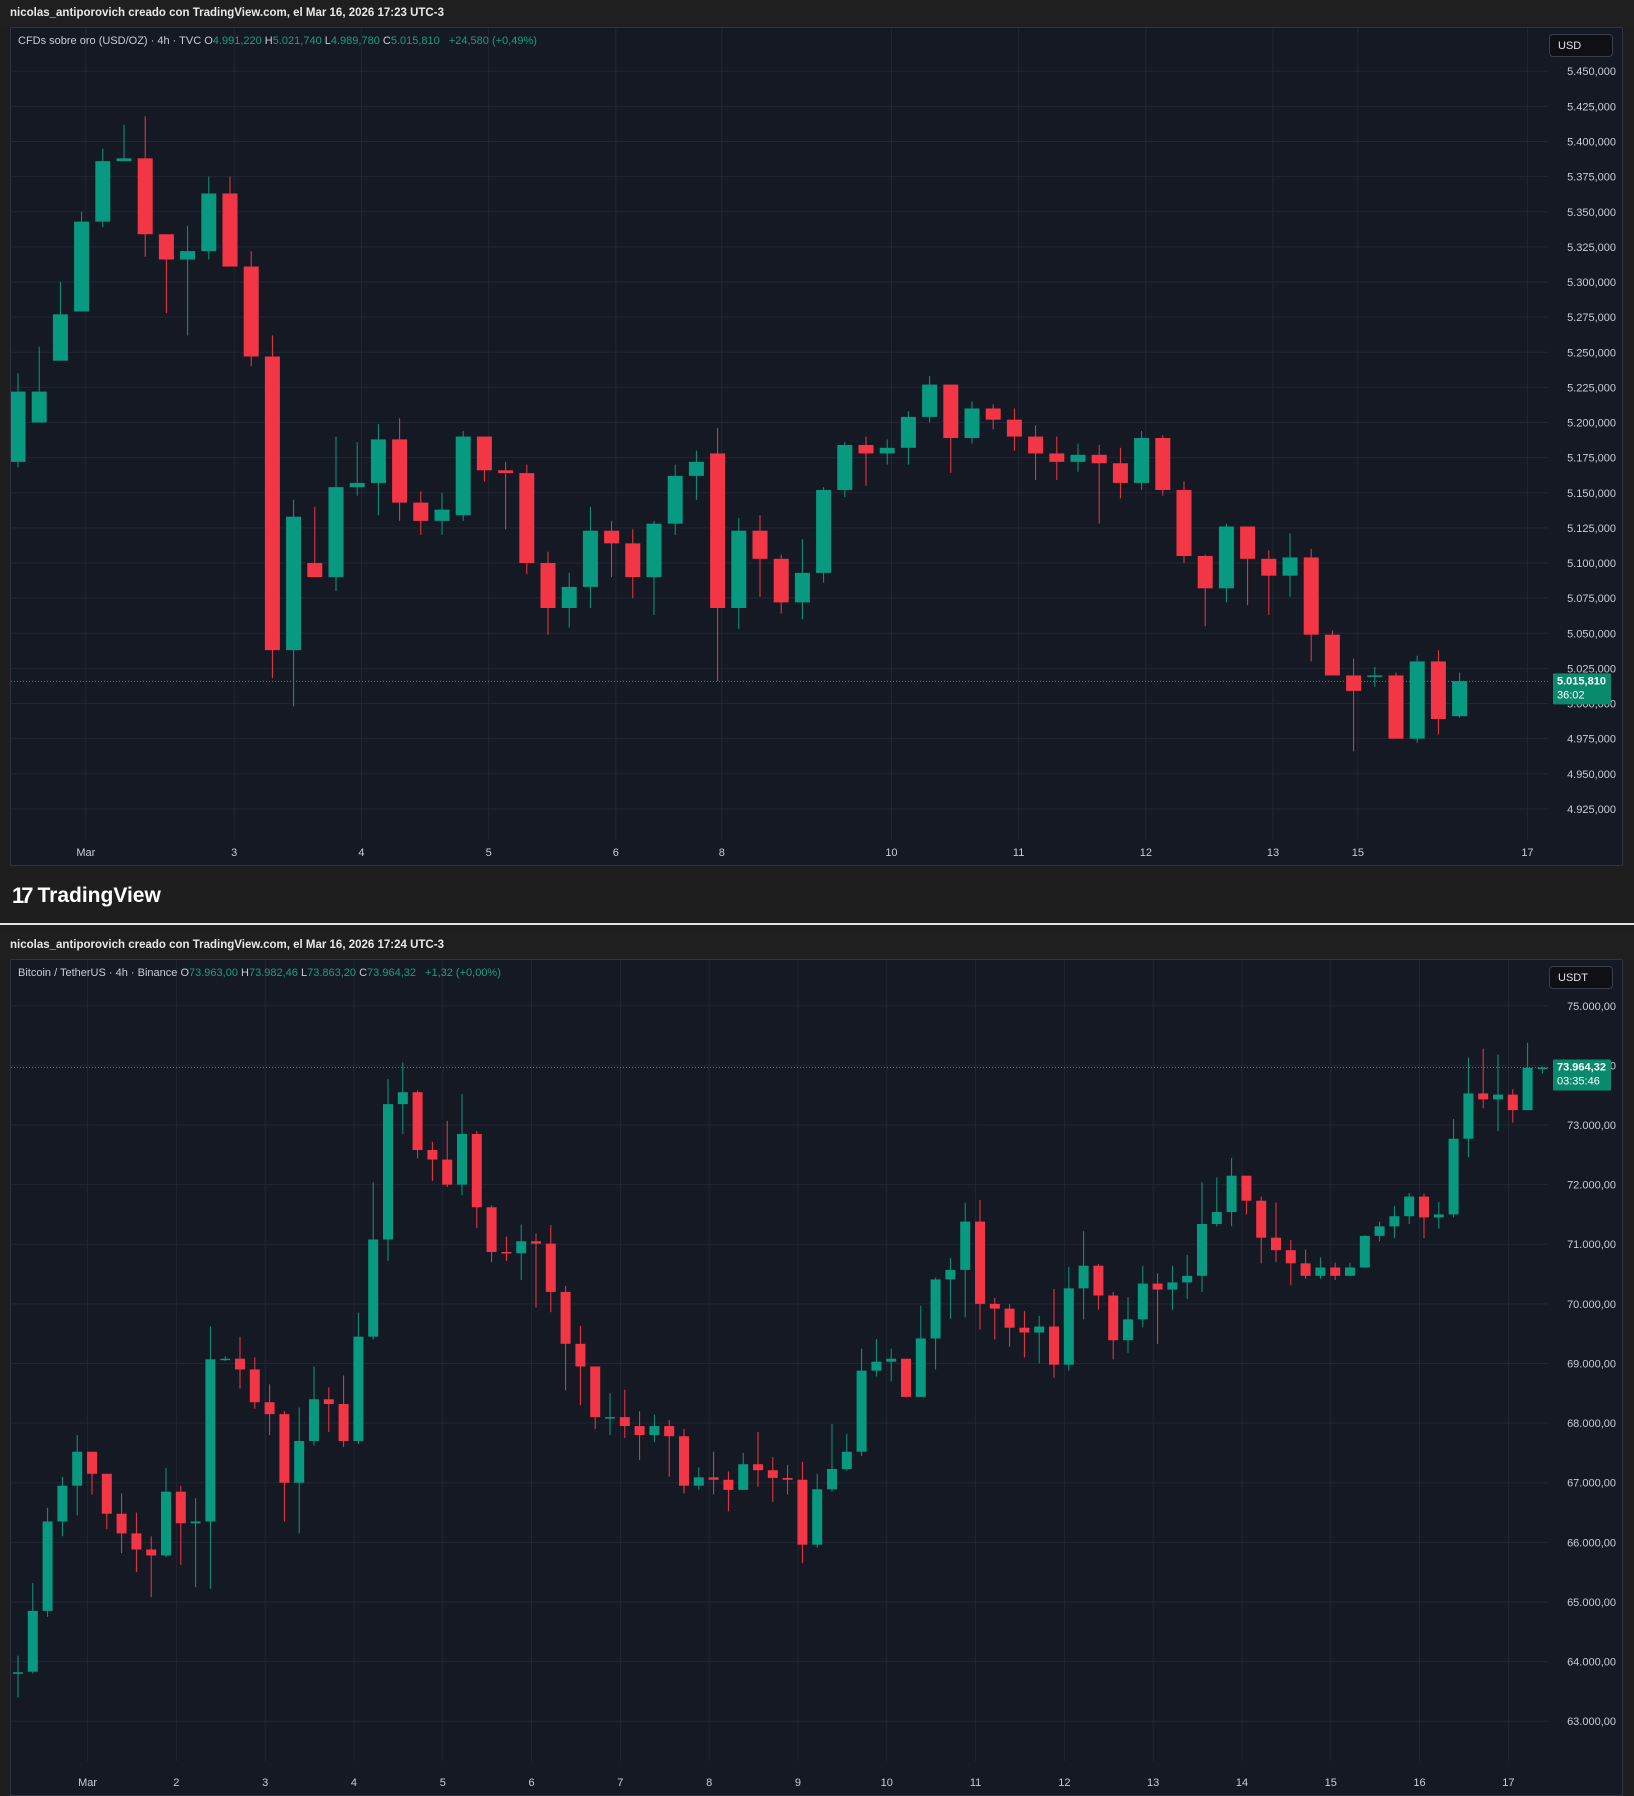 This screenshot has height=1796, width=1634. I want to click on gold-y-tick-label: 5.050,000, so click(1591, 634).